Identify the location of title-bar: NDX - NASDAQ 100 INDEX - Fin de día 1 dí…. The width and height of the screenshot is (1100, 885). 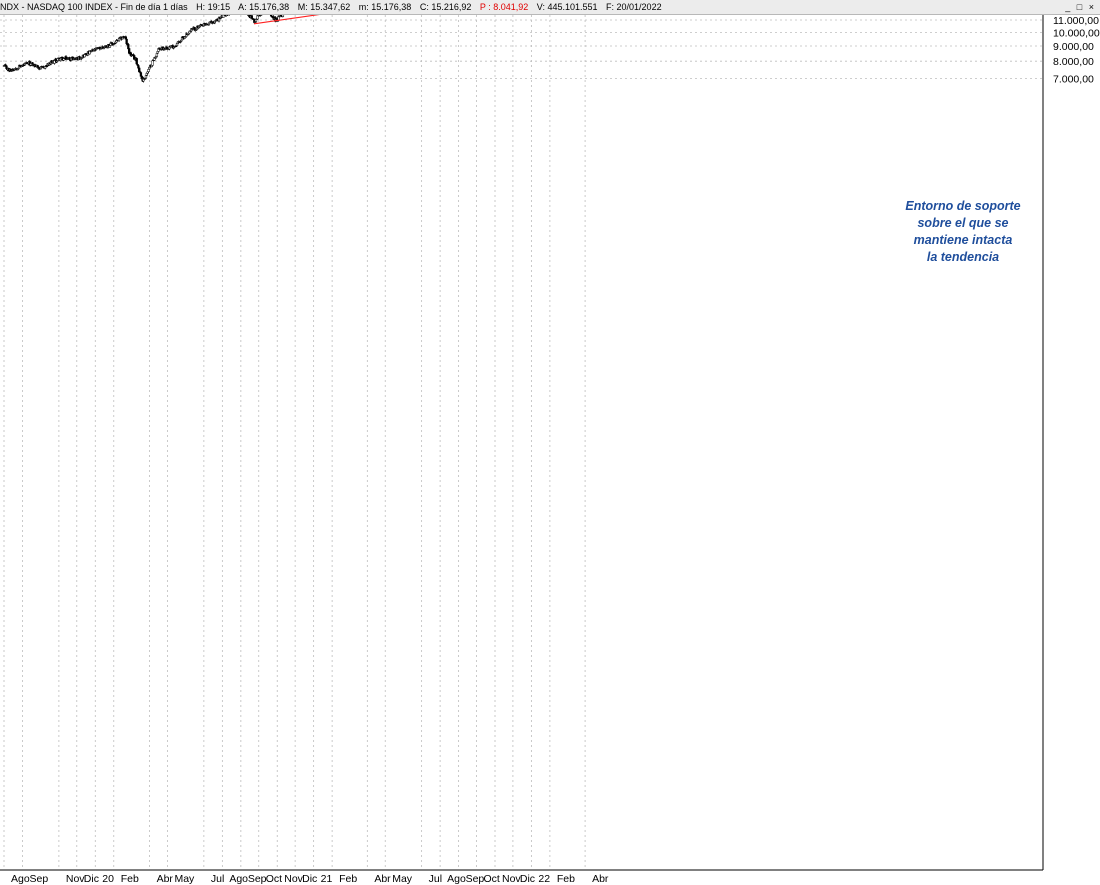
(550, 7).